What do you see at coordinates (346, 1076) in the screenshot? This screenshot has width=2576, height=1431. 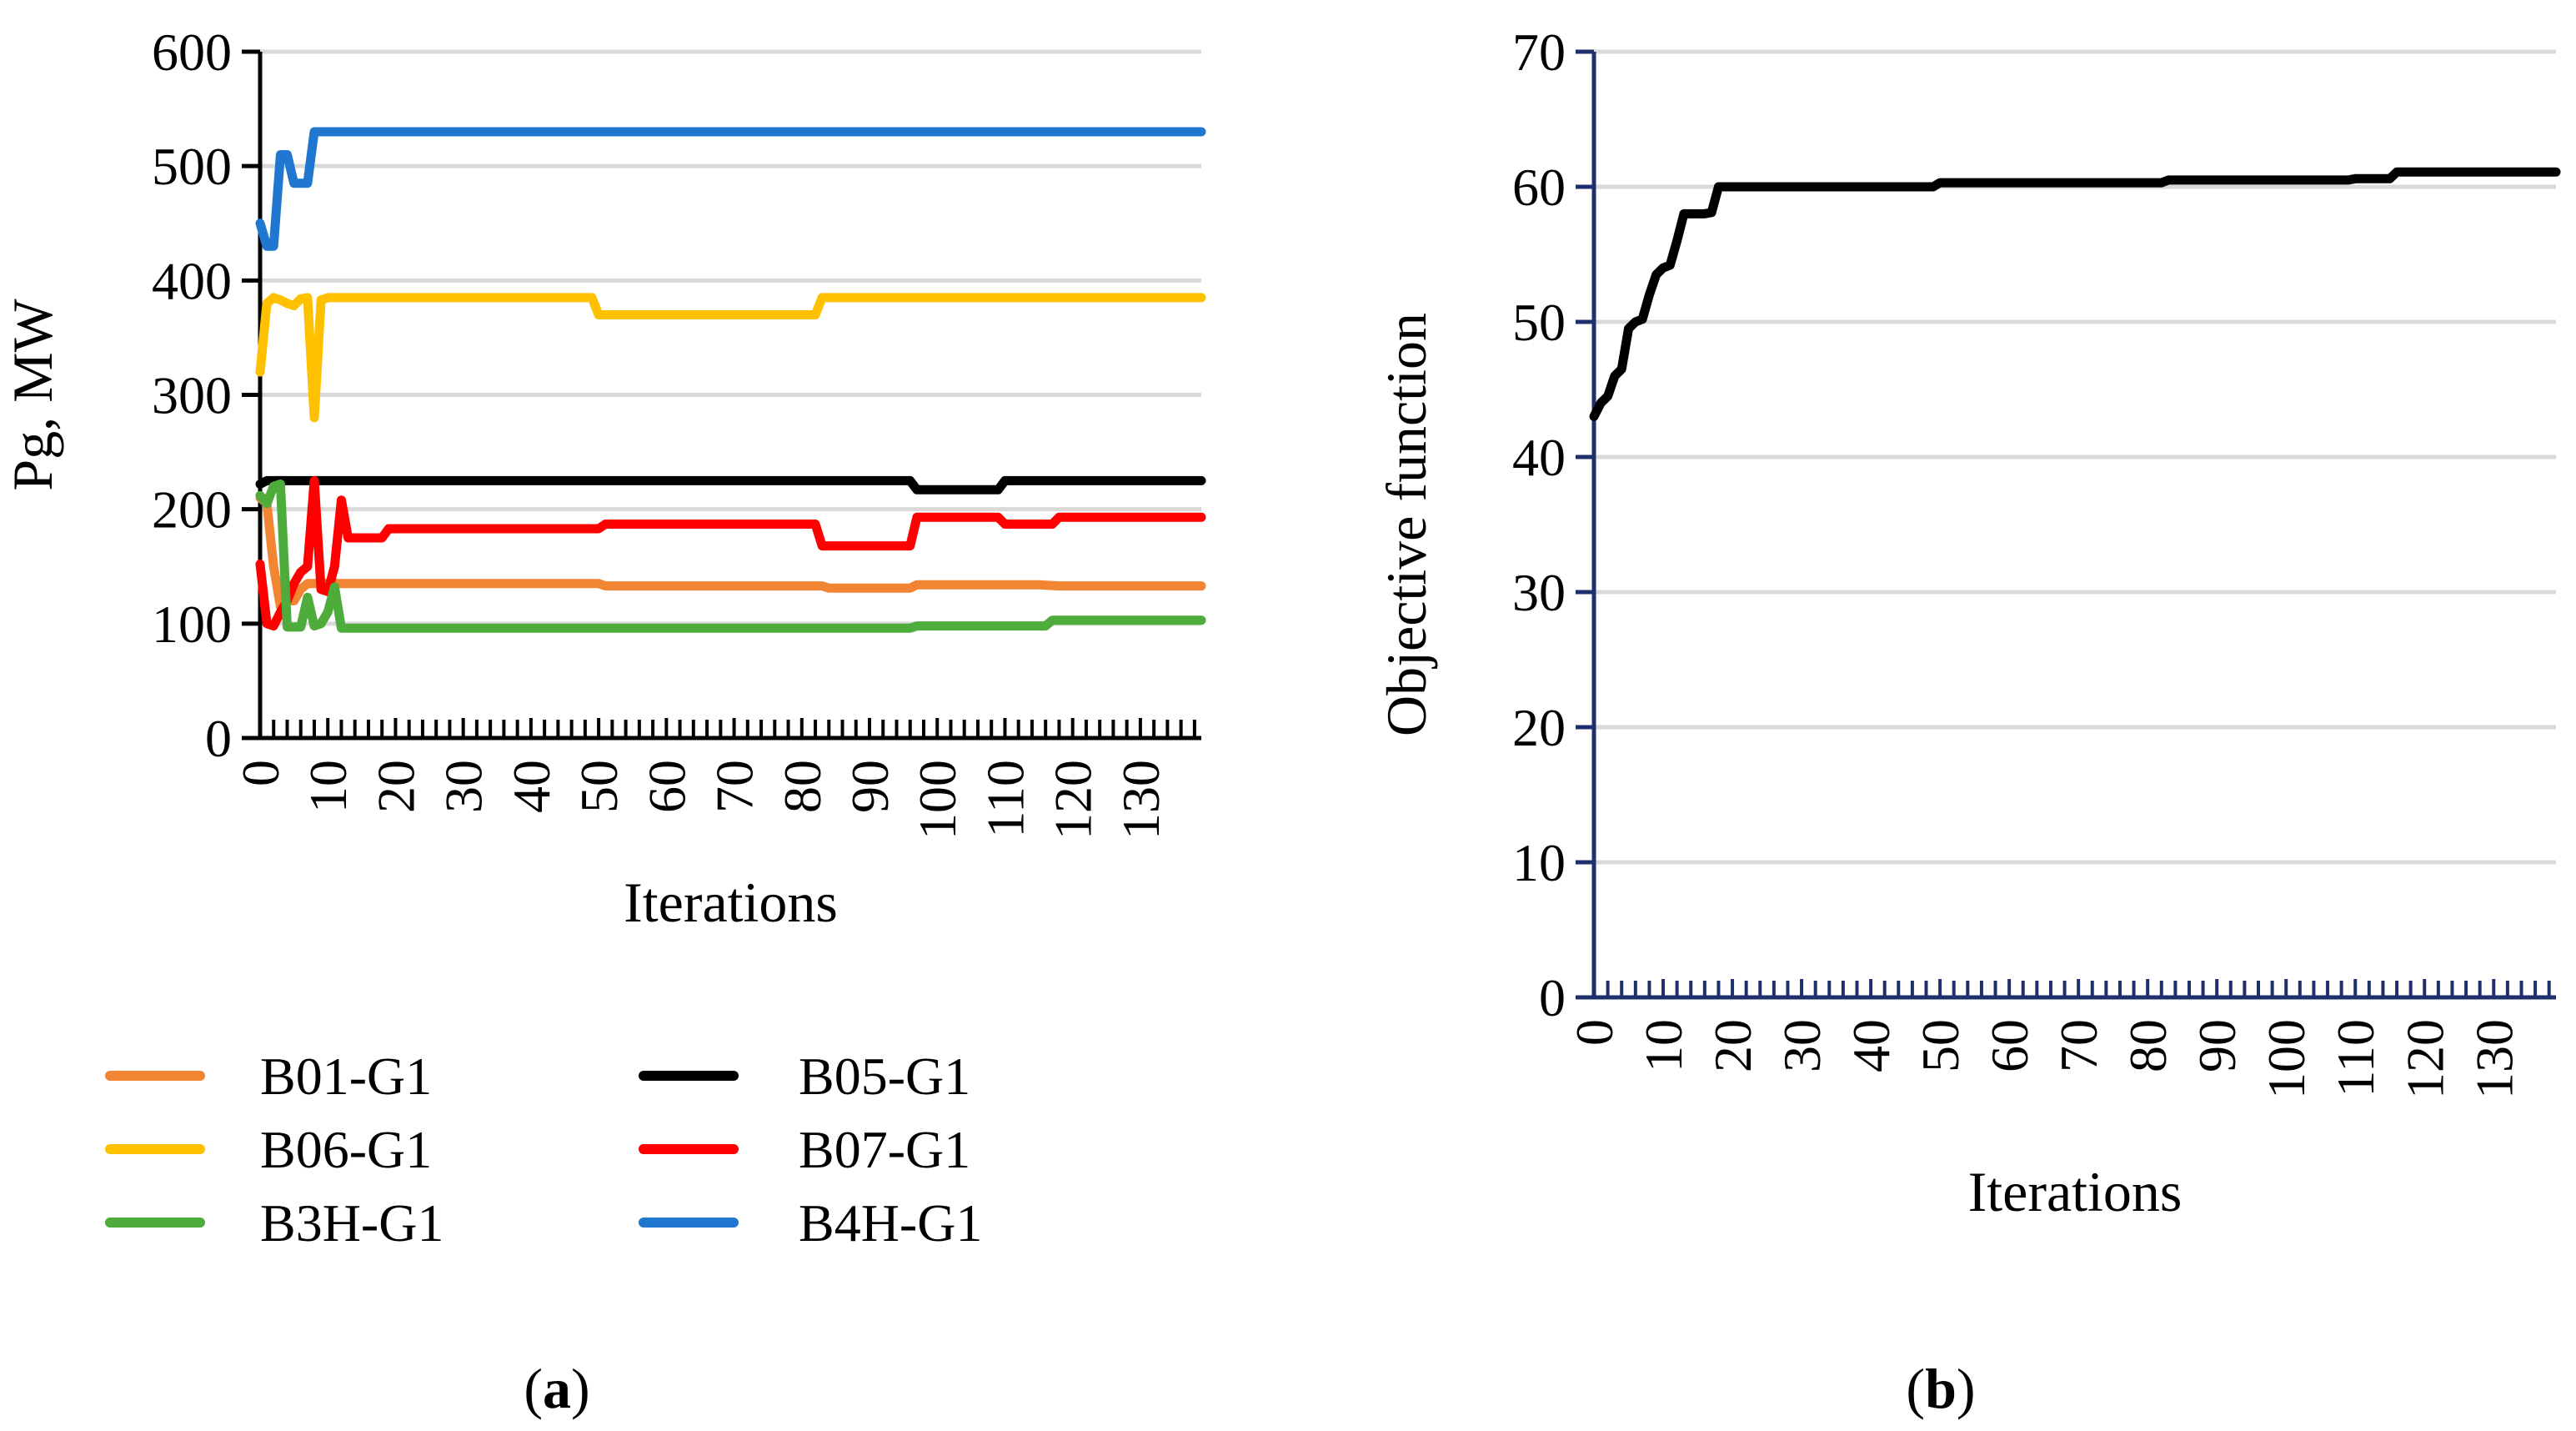 I see `legend-label-b01-g1: B01-G1` at bounding box center [346, 1076].